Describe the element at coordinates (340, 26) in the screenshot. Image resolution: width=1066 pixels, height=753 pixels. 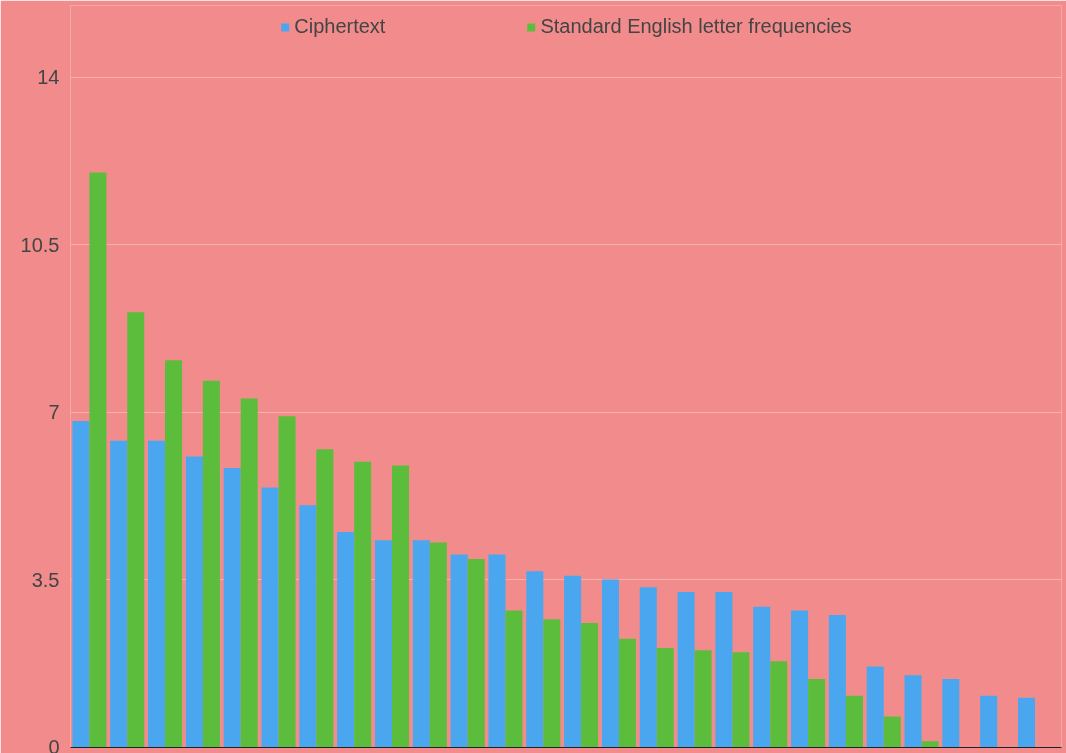
I see `legend-label: Ciphertext` at that location.